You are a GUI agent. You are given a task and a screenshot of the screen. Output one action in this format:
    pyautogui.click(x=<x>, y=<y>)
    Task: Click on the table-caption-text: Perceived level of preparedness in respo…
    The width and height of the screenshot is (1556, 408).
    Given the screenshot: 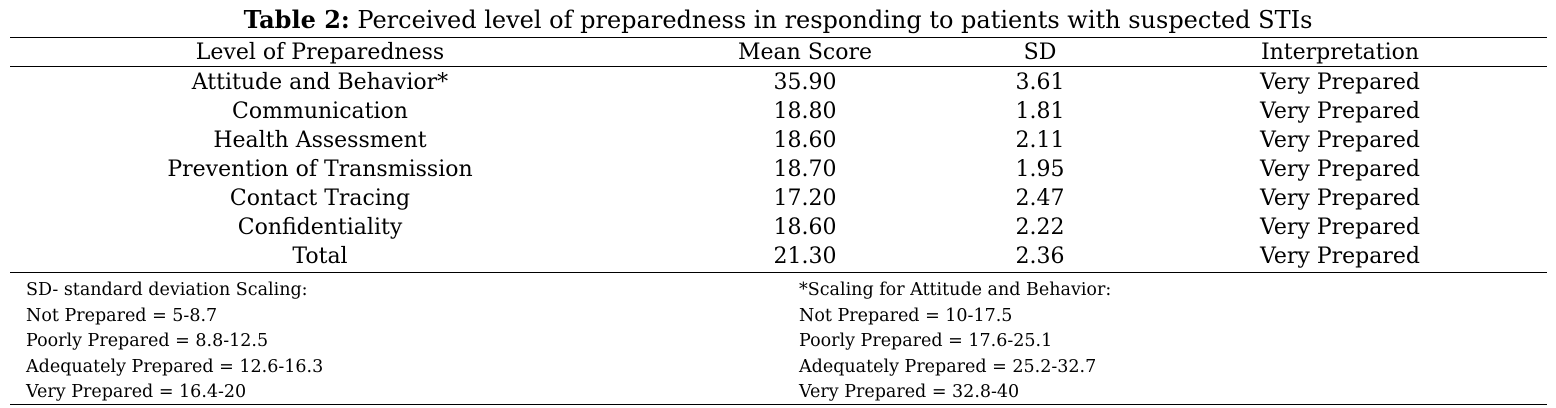 What is the action you would take?
    pyautogui.click(x=835, y=20)
    